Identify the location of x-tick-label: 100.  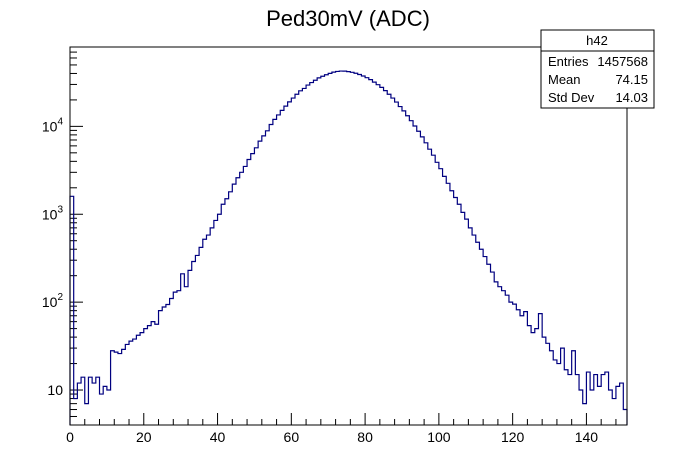
(439, 437).